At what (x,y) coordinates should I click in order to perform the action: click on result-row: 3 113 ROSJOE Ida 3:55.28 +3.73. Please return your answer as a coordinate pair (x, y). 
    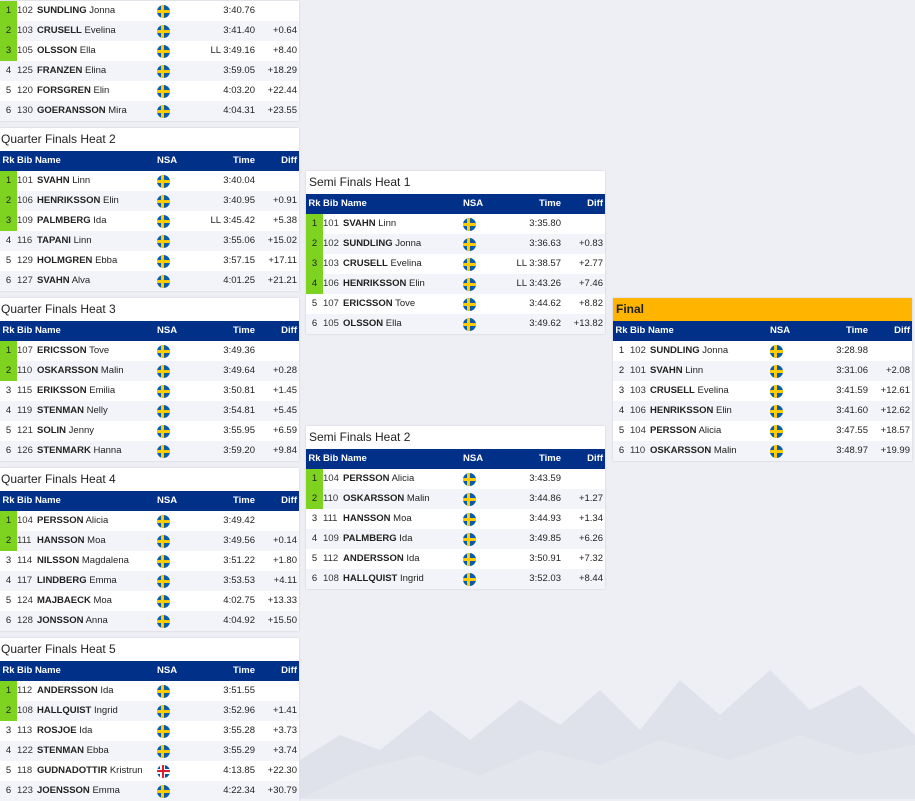
    Looking at the image, I should click on (149, 731).